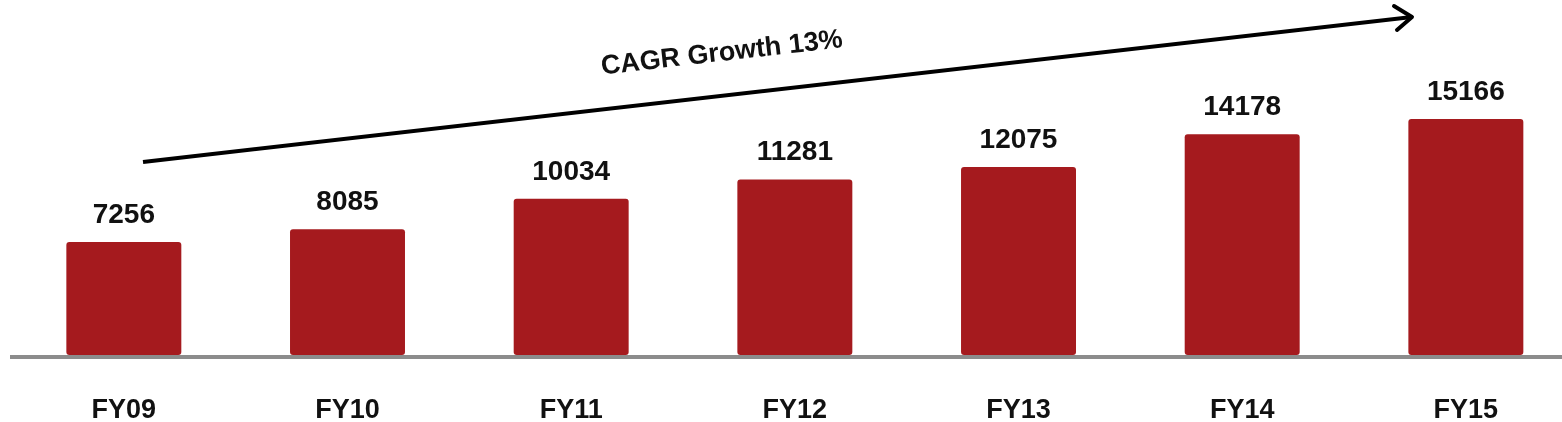  Describe the element at coordinates (347, 201) in the screenshot. I see `data-label: 8085` at that location.